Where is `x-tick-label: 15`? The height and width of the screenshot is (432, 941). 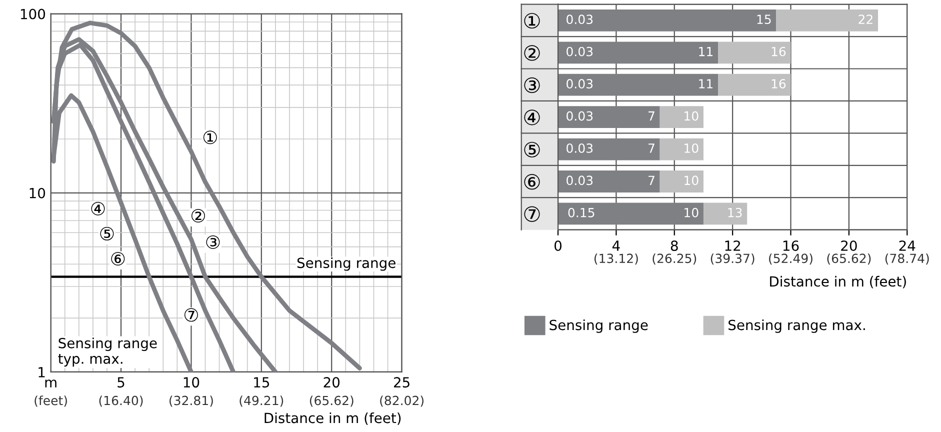 x-tick-label: 15 is located at coordinates (262, 382).